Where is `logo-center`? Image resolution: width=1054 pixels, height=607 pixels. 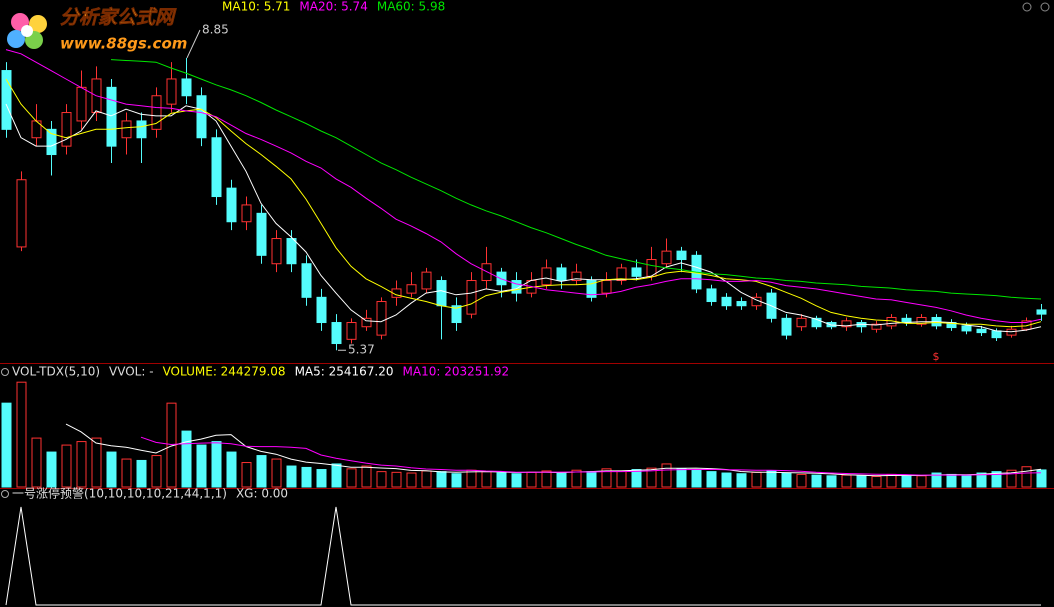
logo-center is located at coordinates (27, 31).